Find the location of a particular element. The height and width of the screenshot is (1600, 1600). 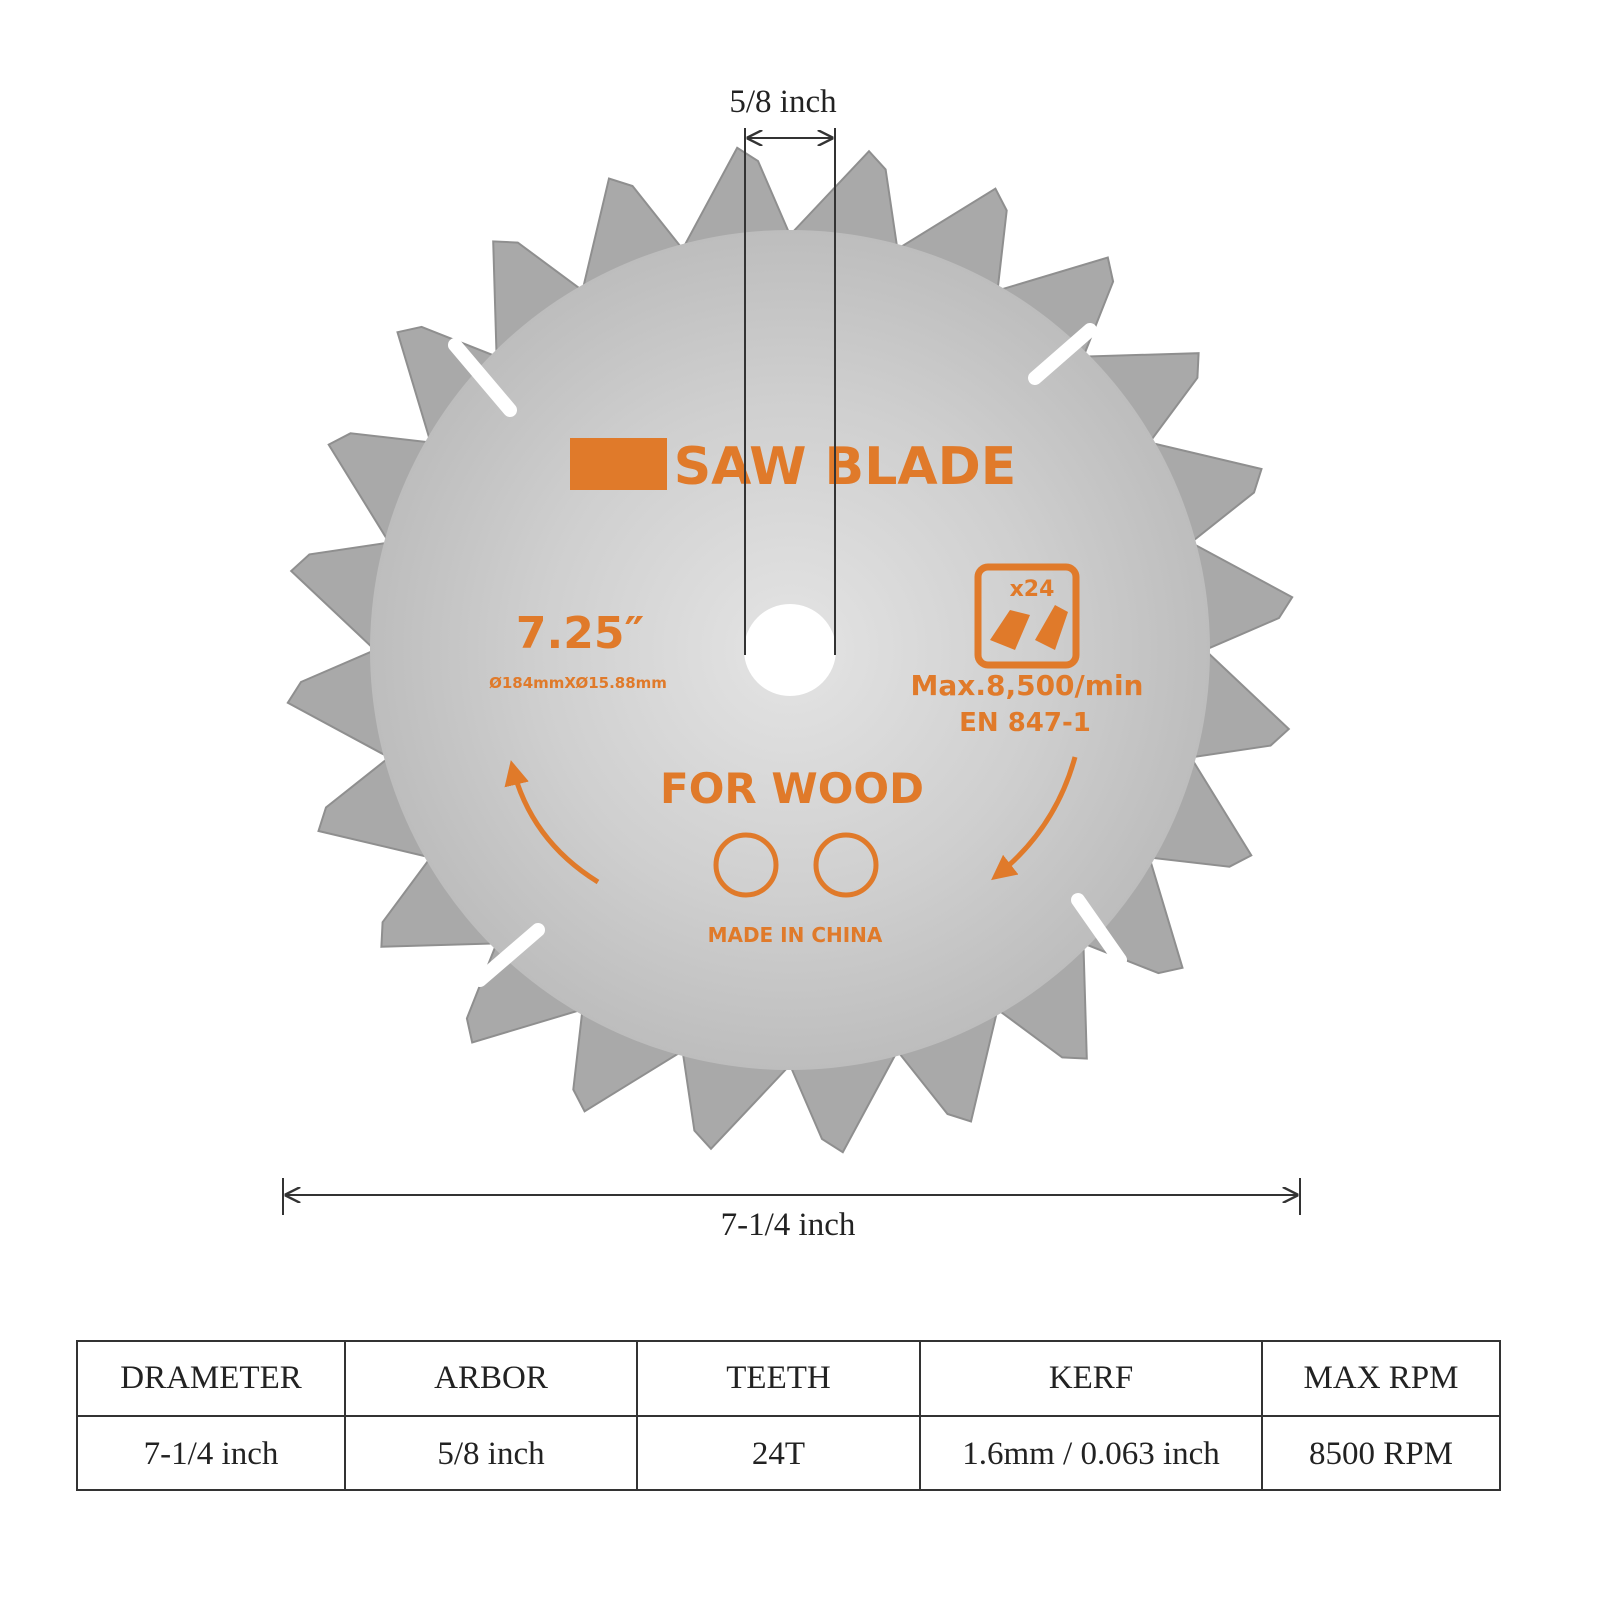

table-cell: 1.6mm / 0.063 inch is located at coordinates (1091, 1454).